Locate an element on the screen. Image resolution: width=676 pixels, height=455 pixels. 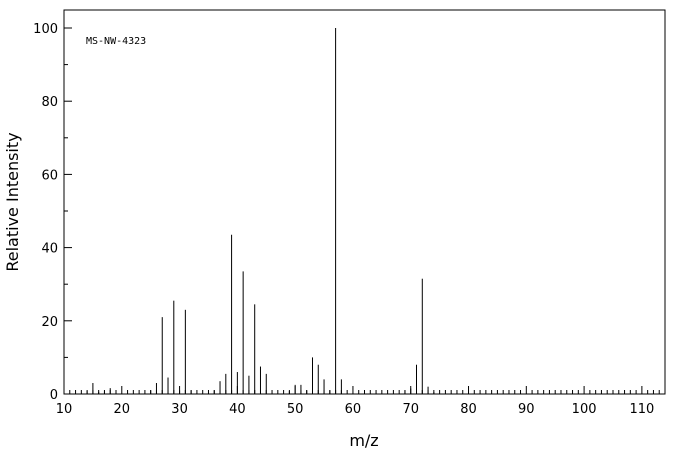
x-tick-label: 40 is located at coordinates (237, 409).